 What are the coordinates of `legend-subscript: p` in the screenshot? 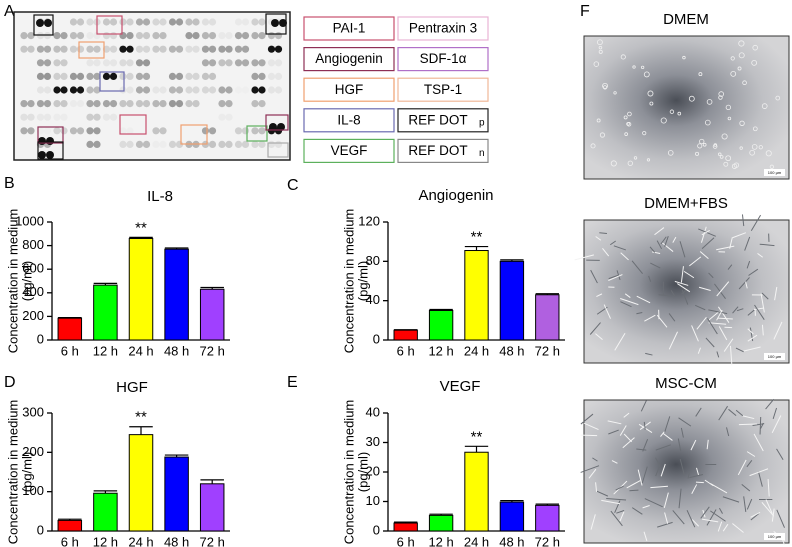 It's located at (482, 122).